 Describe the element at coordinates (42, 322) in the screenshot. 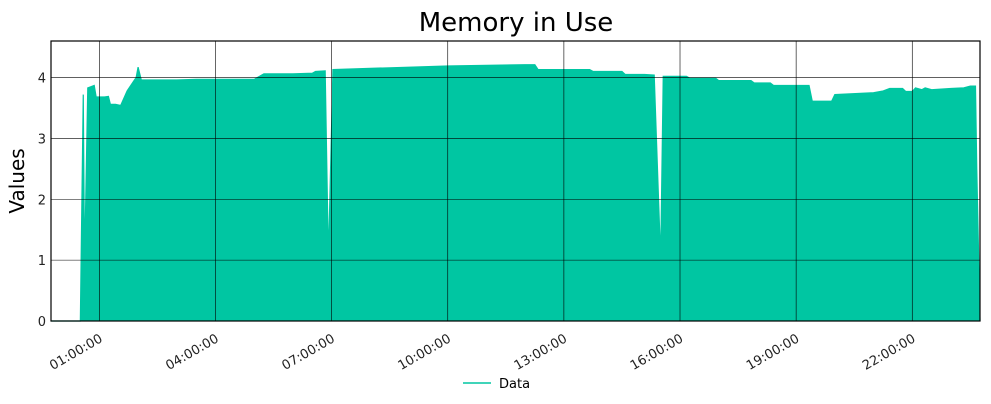

I see `y-tick-label: 0` at that location.